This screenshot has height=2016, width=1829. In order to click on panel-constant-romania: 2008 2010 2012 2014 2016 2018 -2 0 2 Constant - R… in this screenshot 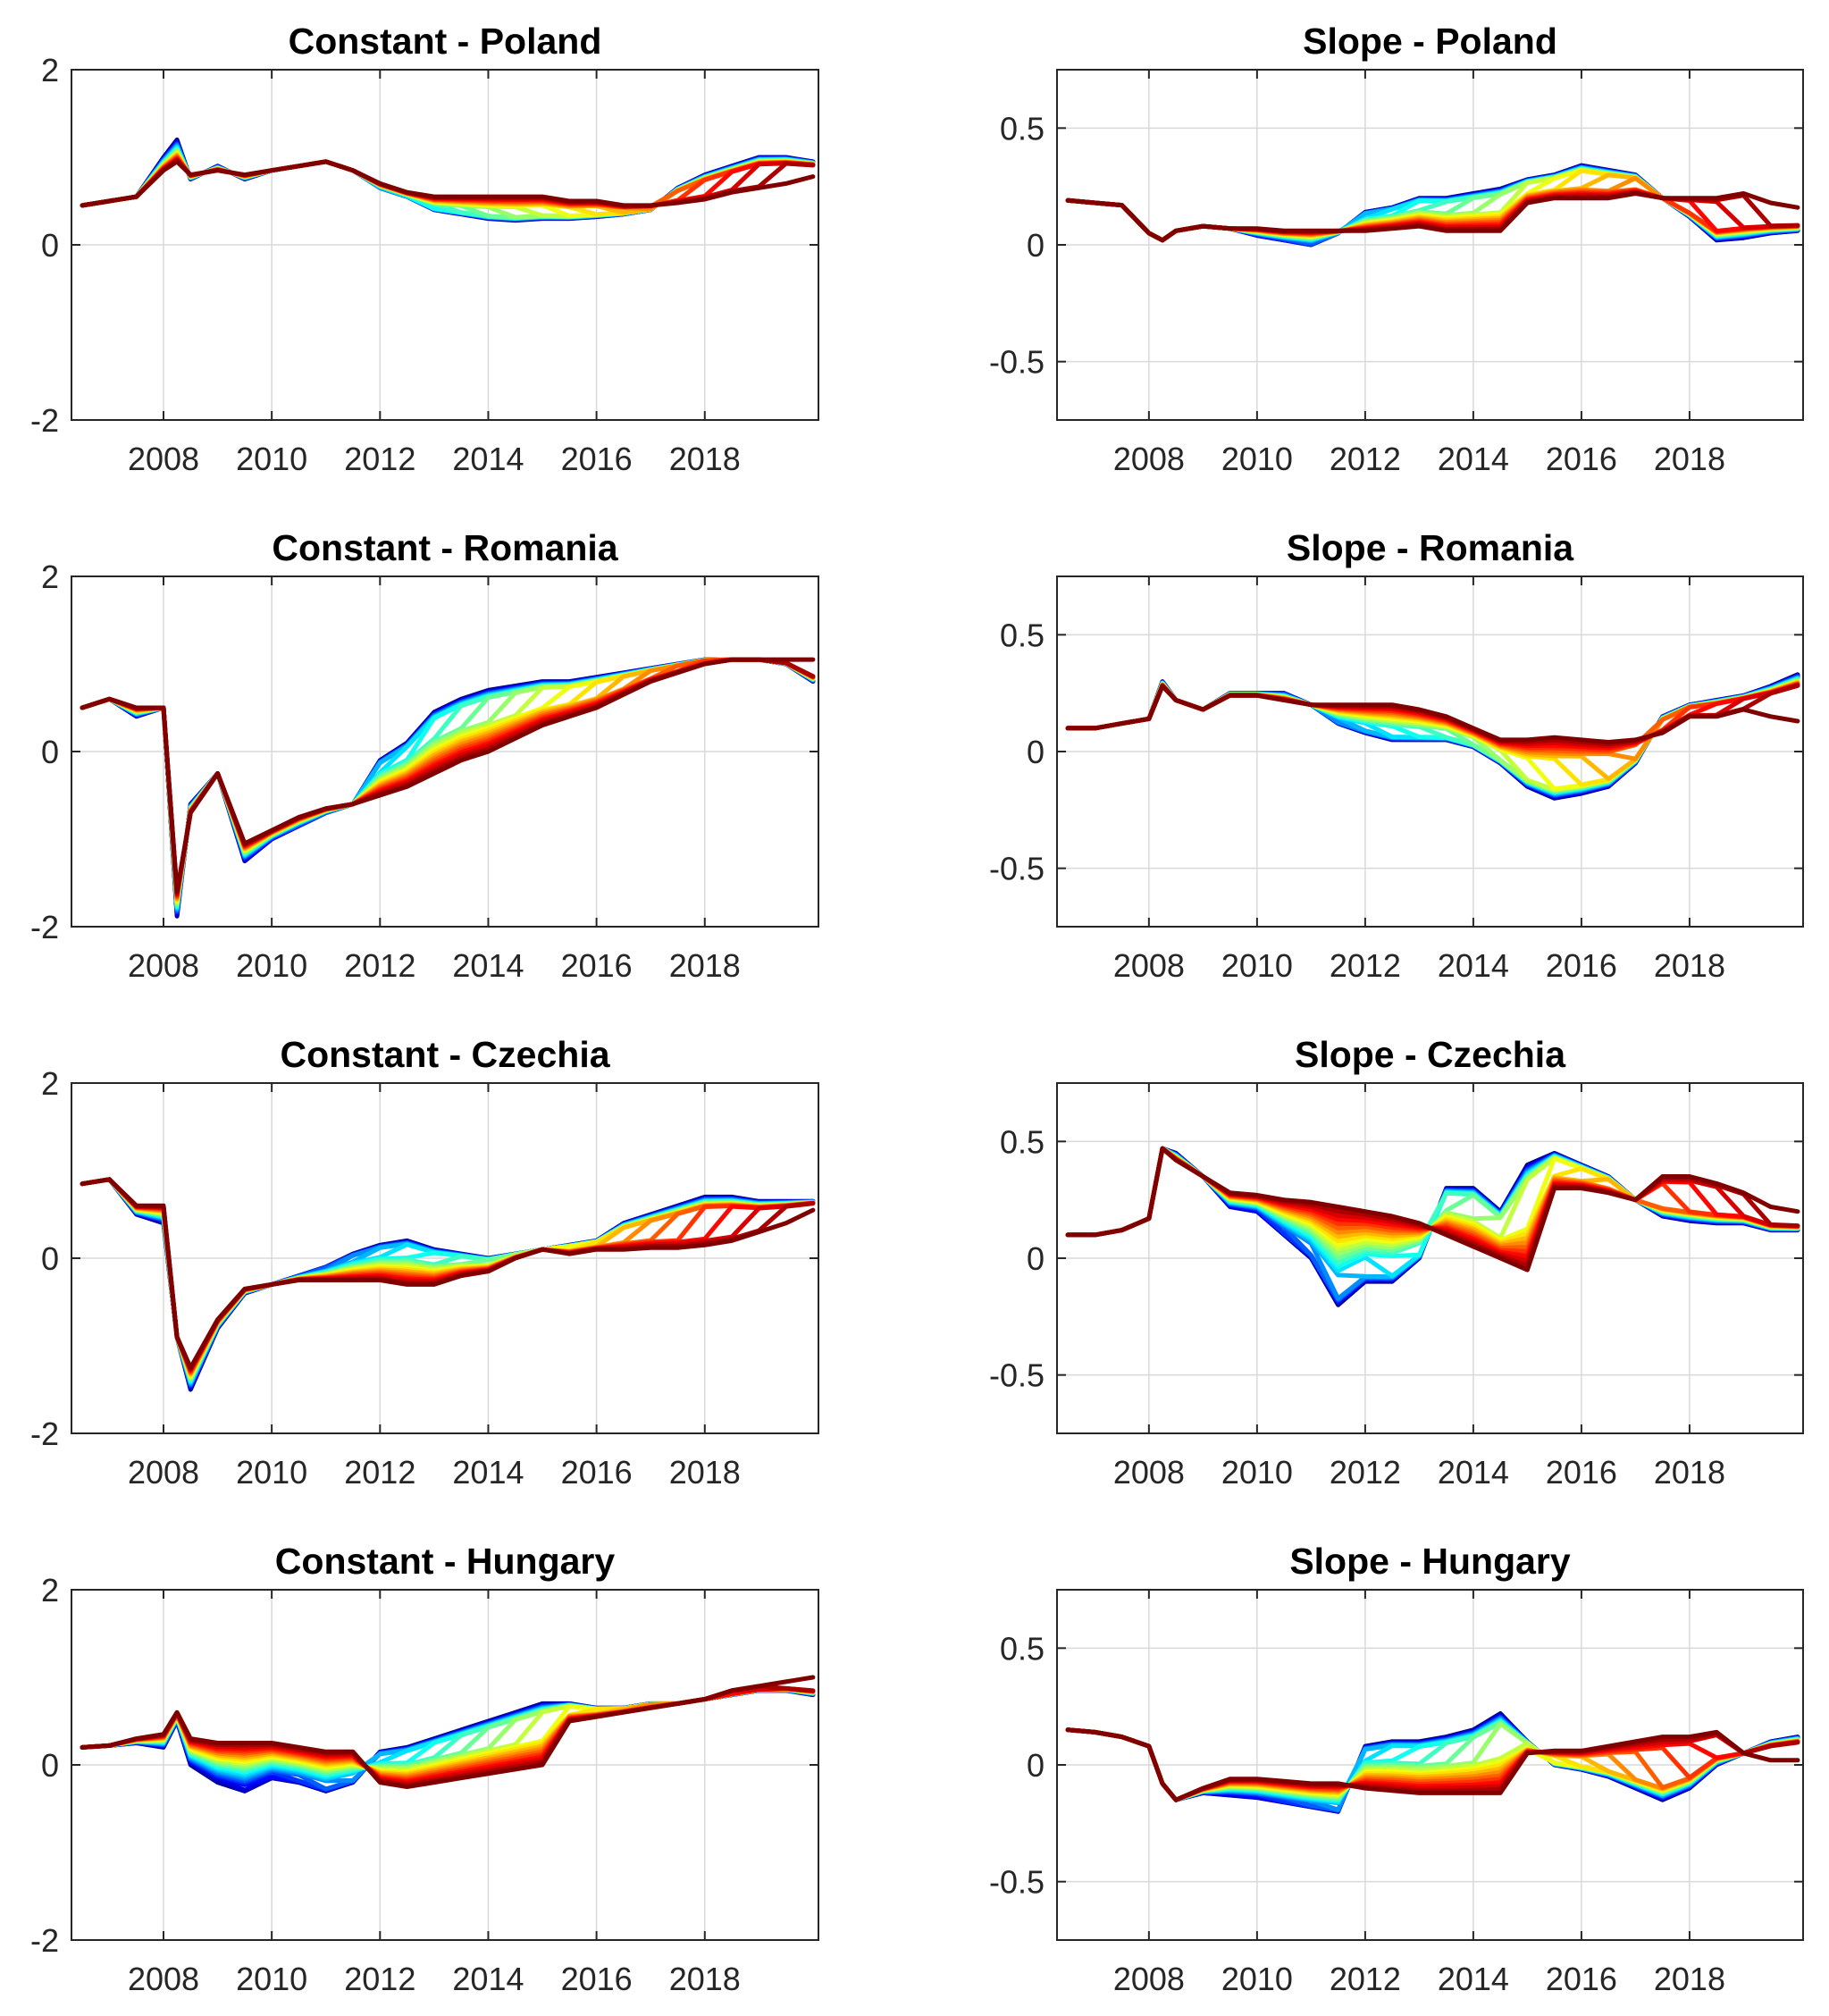, I will do `click(424, 755)`.